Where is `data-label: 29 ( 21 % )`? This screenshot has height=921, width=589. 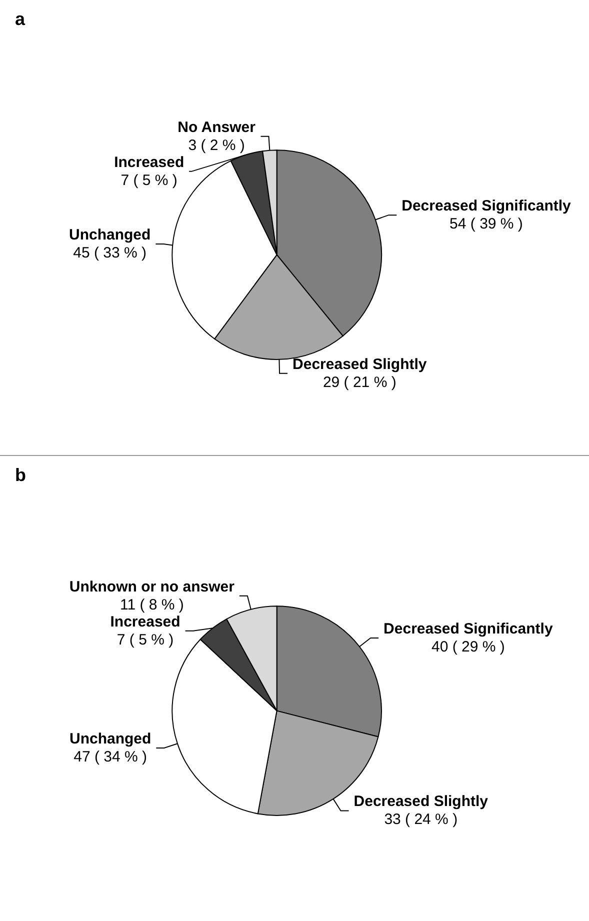 data-label: 29 ( 21 % ) is located at coordinates (359, 382).